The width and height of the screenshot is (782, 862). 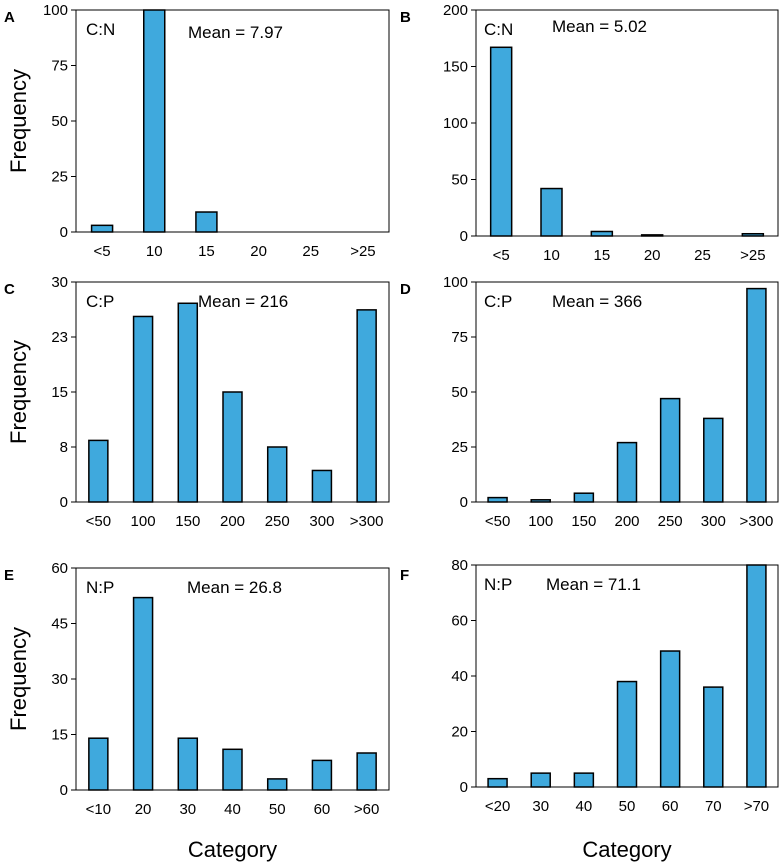 What do you see at coordinates (366, 809) in the screenshot?
I see `x-tick-label: >60` at bounding box center [366, 809].